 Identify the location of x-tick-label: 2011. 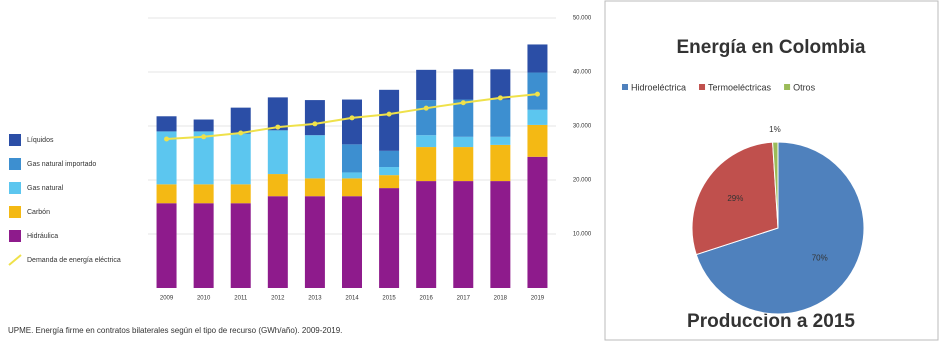
(241, 299).